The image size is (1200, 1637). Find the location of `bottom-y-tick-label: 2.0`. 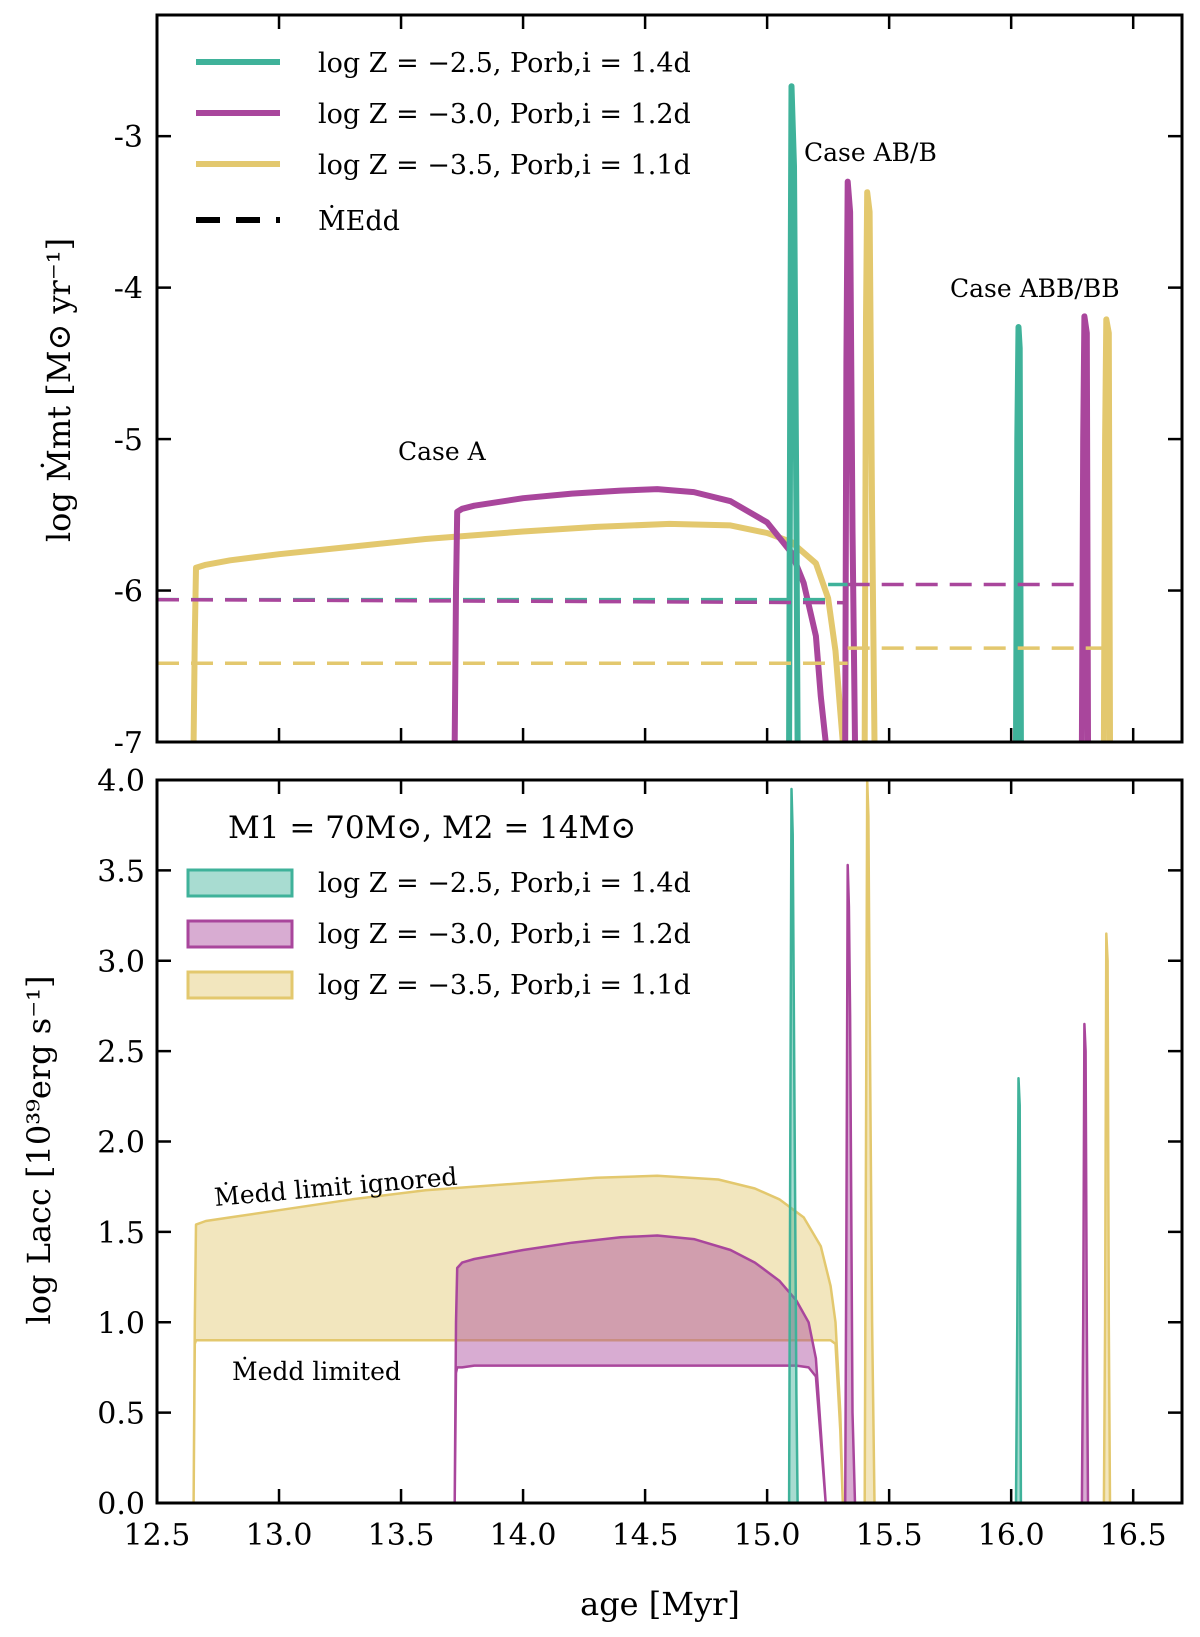

bottom-y-tick-label: 2.0 is located at coordinates (121, 1143).